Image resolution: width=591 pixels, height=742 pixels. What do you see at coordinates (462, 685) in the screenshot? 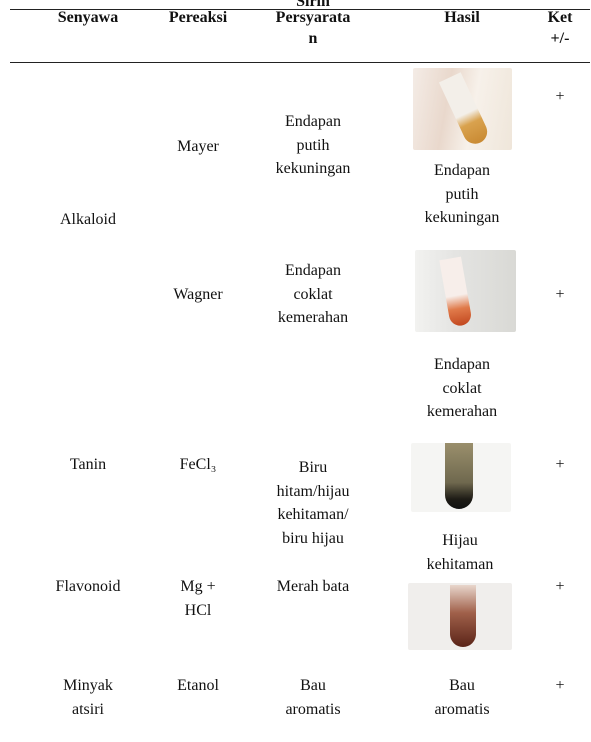
I see `cell-hasil: Bau` at bounding box center [462, 685].